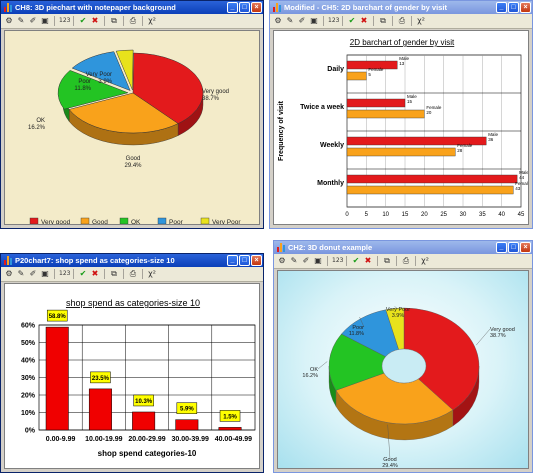 The image size is (533, 473). I want to click on donut-label-name: OK, so click(314, 370).